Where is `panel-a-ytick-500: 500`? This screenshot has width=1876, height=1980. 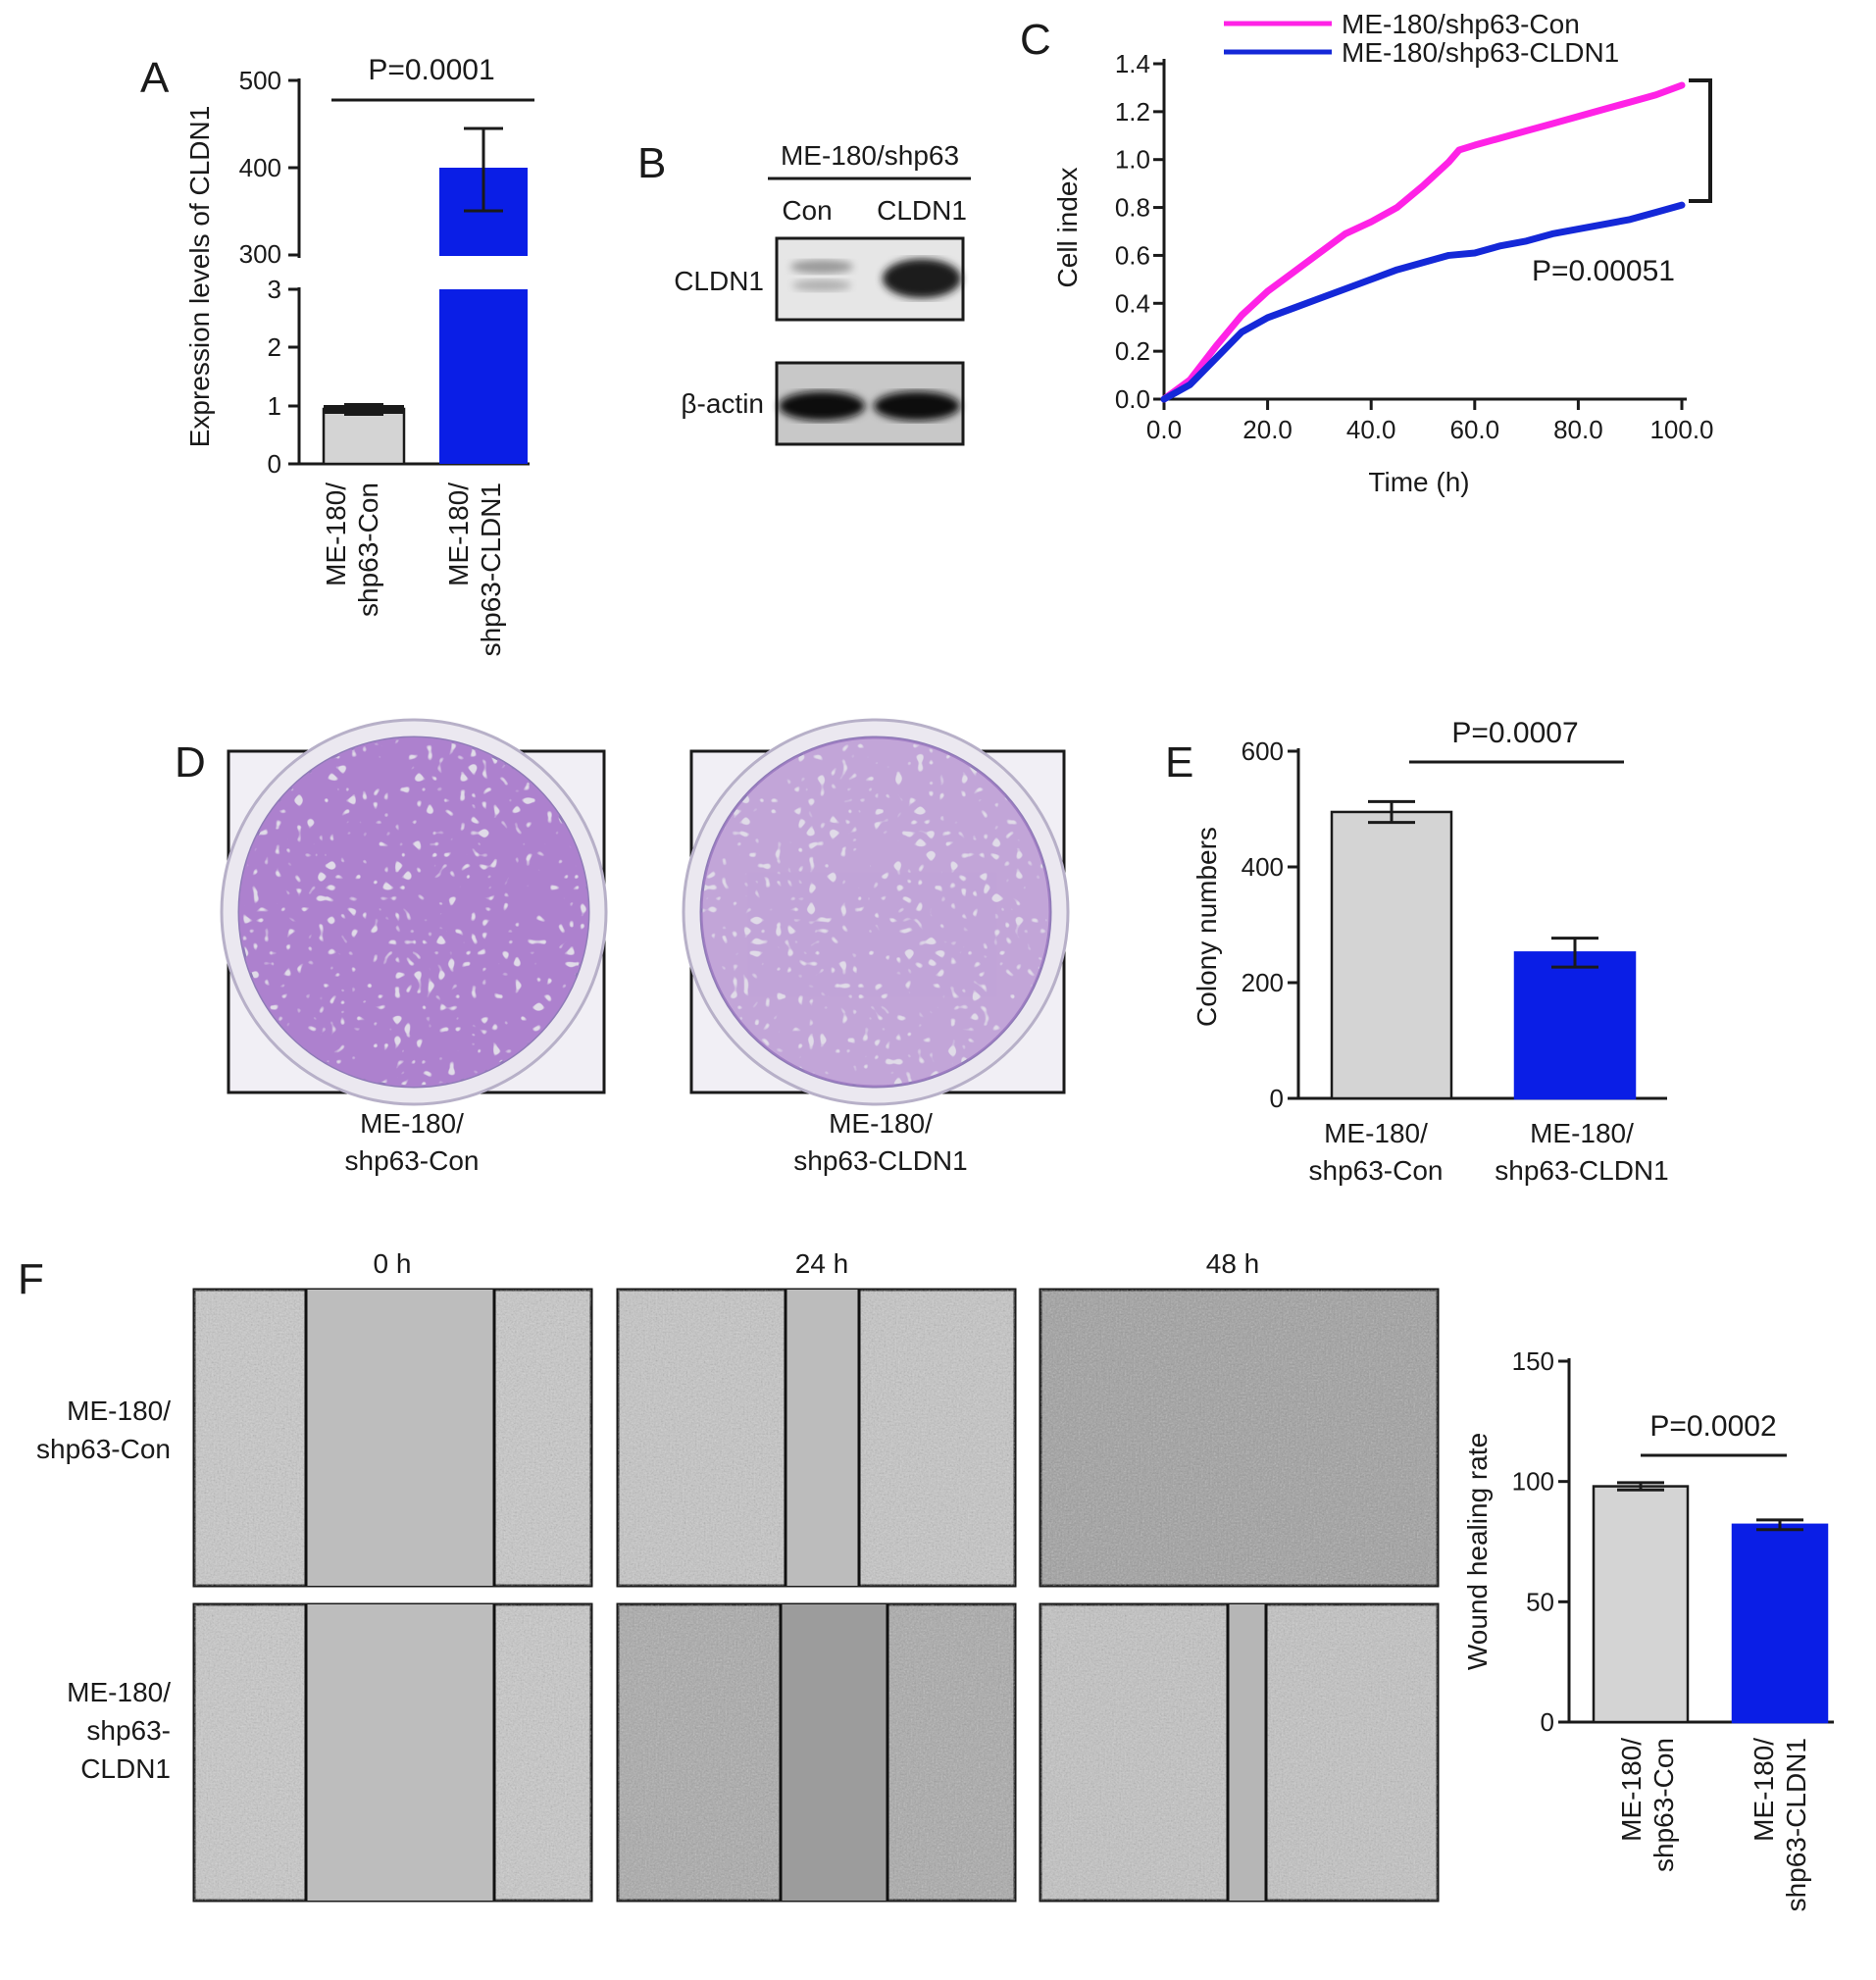
panel-a-ytick-500: 500 is located at coordinates (260, 80).